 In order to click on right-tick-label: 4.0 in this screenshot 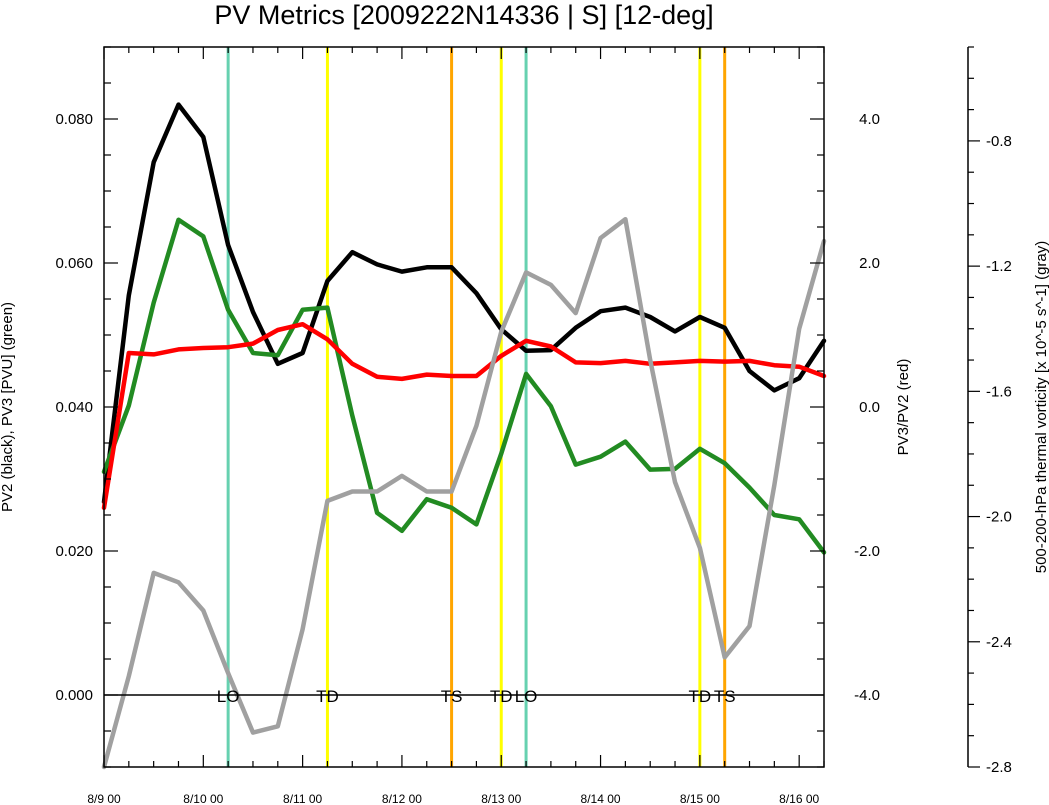, I will do `click(869, 119)`.